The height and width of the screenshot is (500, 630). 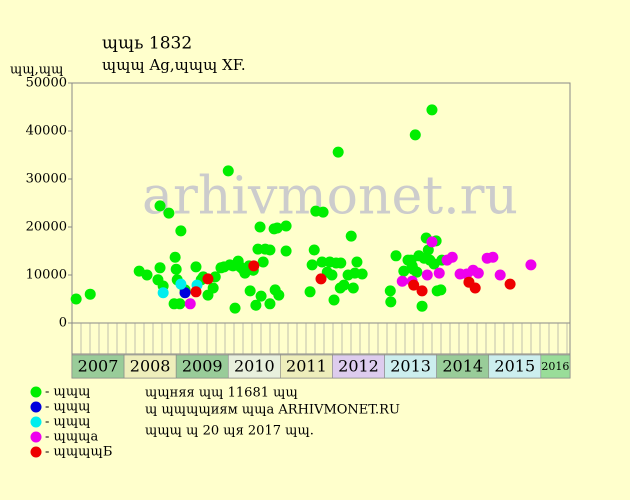 What do you see at coordinates (330, 197) in the screenshot?
I see `watermark: arhivmonet.ru` at bounding box center [330, 197].